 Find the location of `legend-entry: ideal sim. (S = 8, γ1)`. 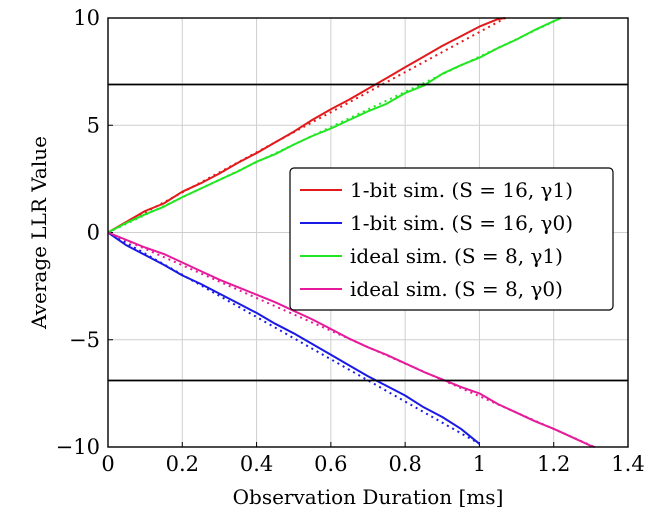

legend-entry: ideal sim. (S = 8, γ1) is located at coordinates (456, 256).